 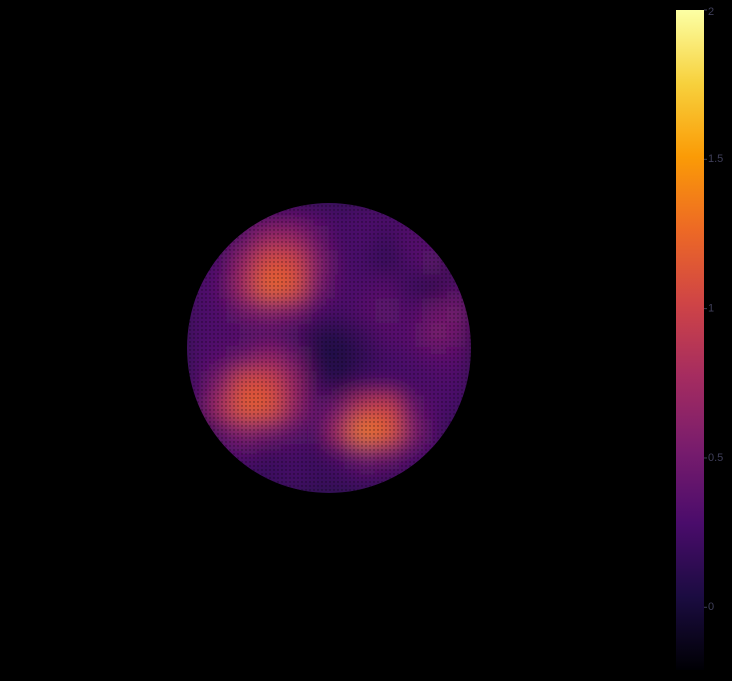 What do you see at coordinates (711, 607) in the screenshot?
I see `colorbar-tick-label: 0` at bounding box center [711, 607].